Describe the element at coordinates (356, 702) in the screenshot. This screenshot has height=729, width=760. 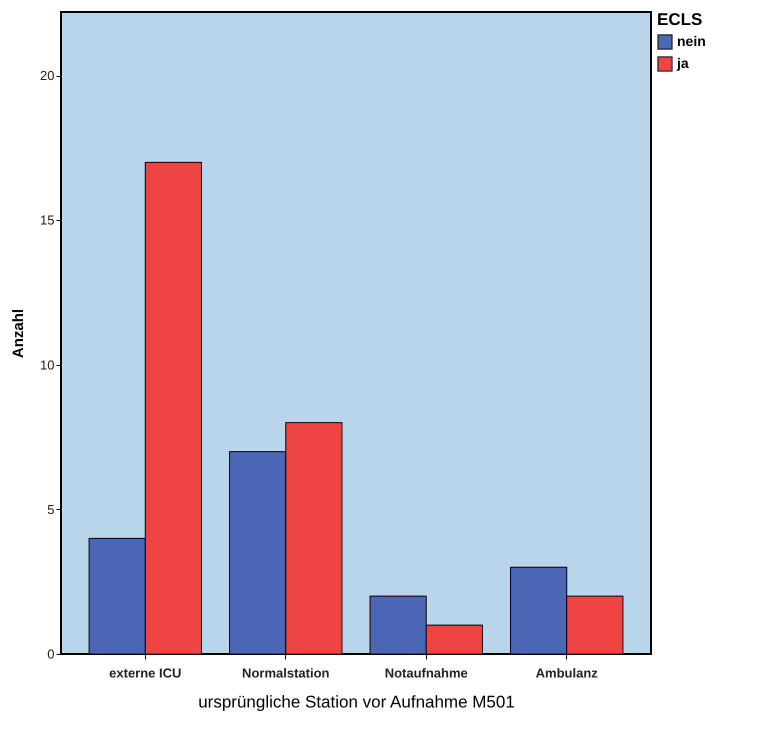
I see `x-axis-title: ursprüngliche Station vor Aufnahme M501` at that location.